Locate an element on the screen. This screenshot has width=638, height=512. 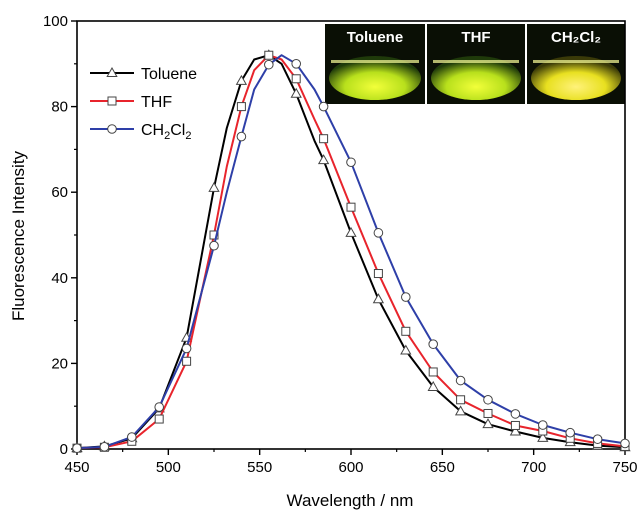
legend-label-thf: THF is located at coordinates (156, 102).